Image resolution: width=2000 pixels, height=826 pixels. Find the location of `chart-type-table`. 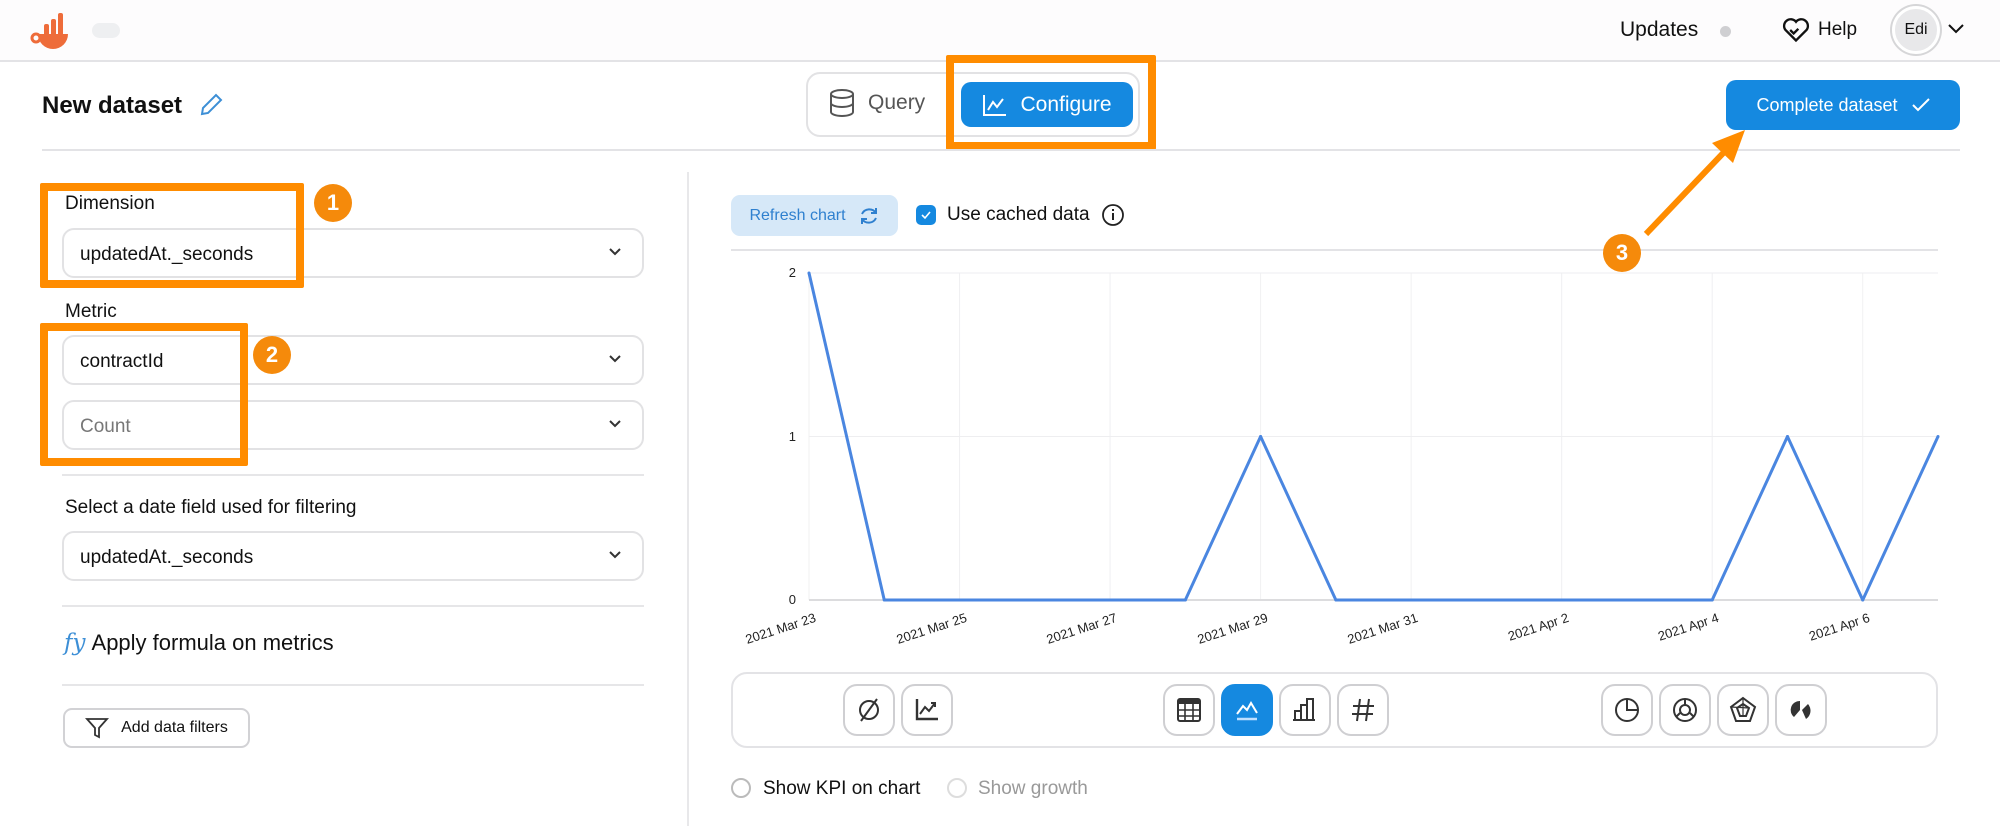

chart-type-table is located at coordinates (1189, 710).